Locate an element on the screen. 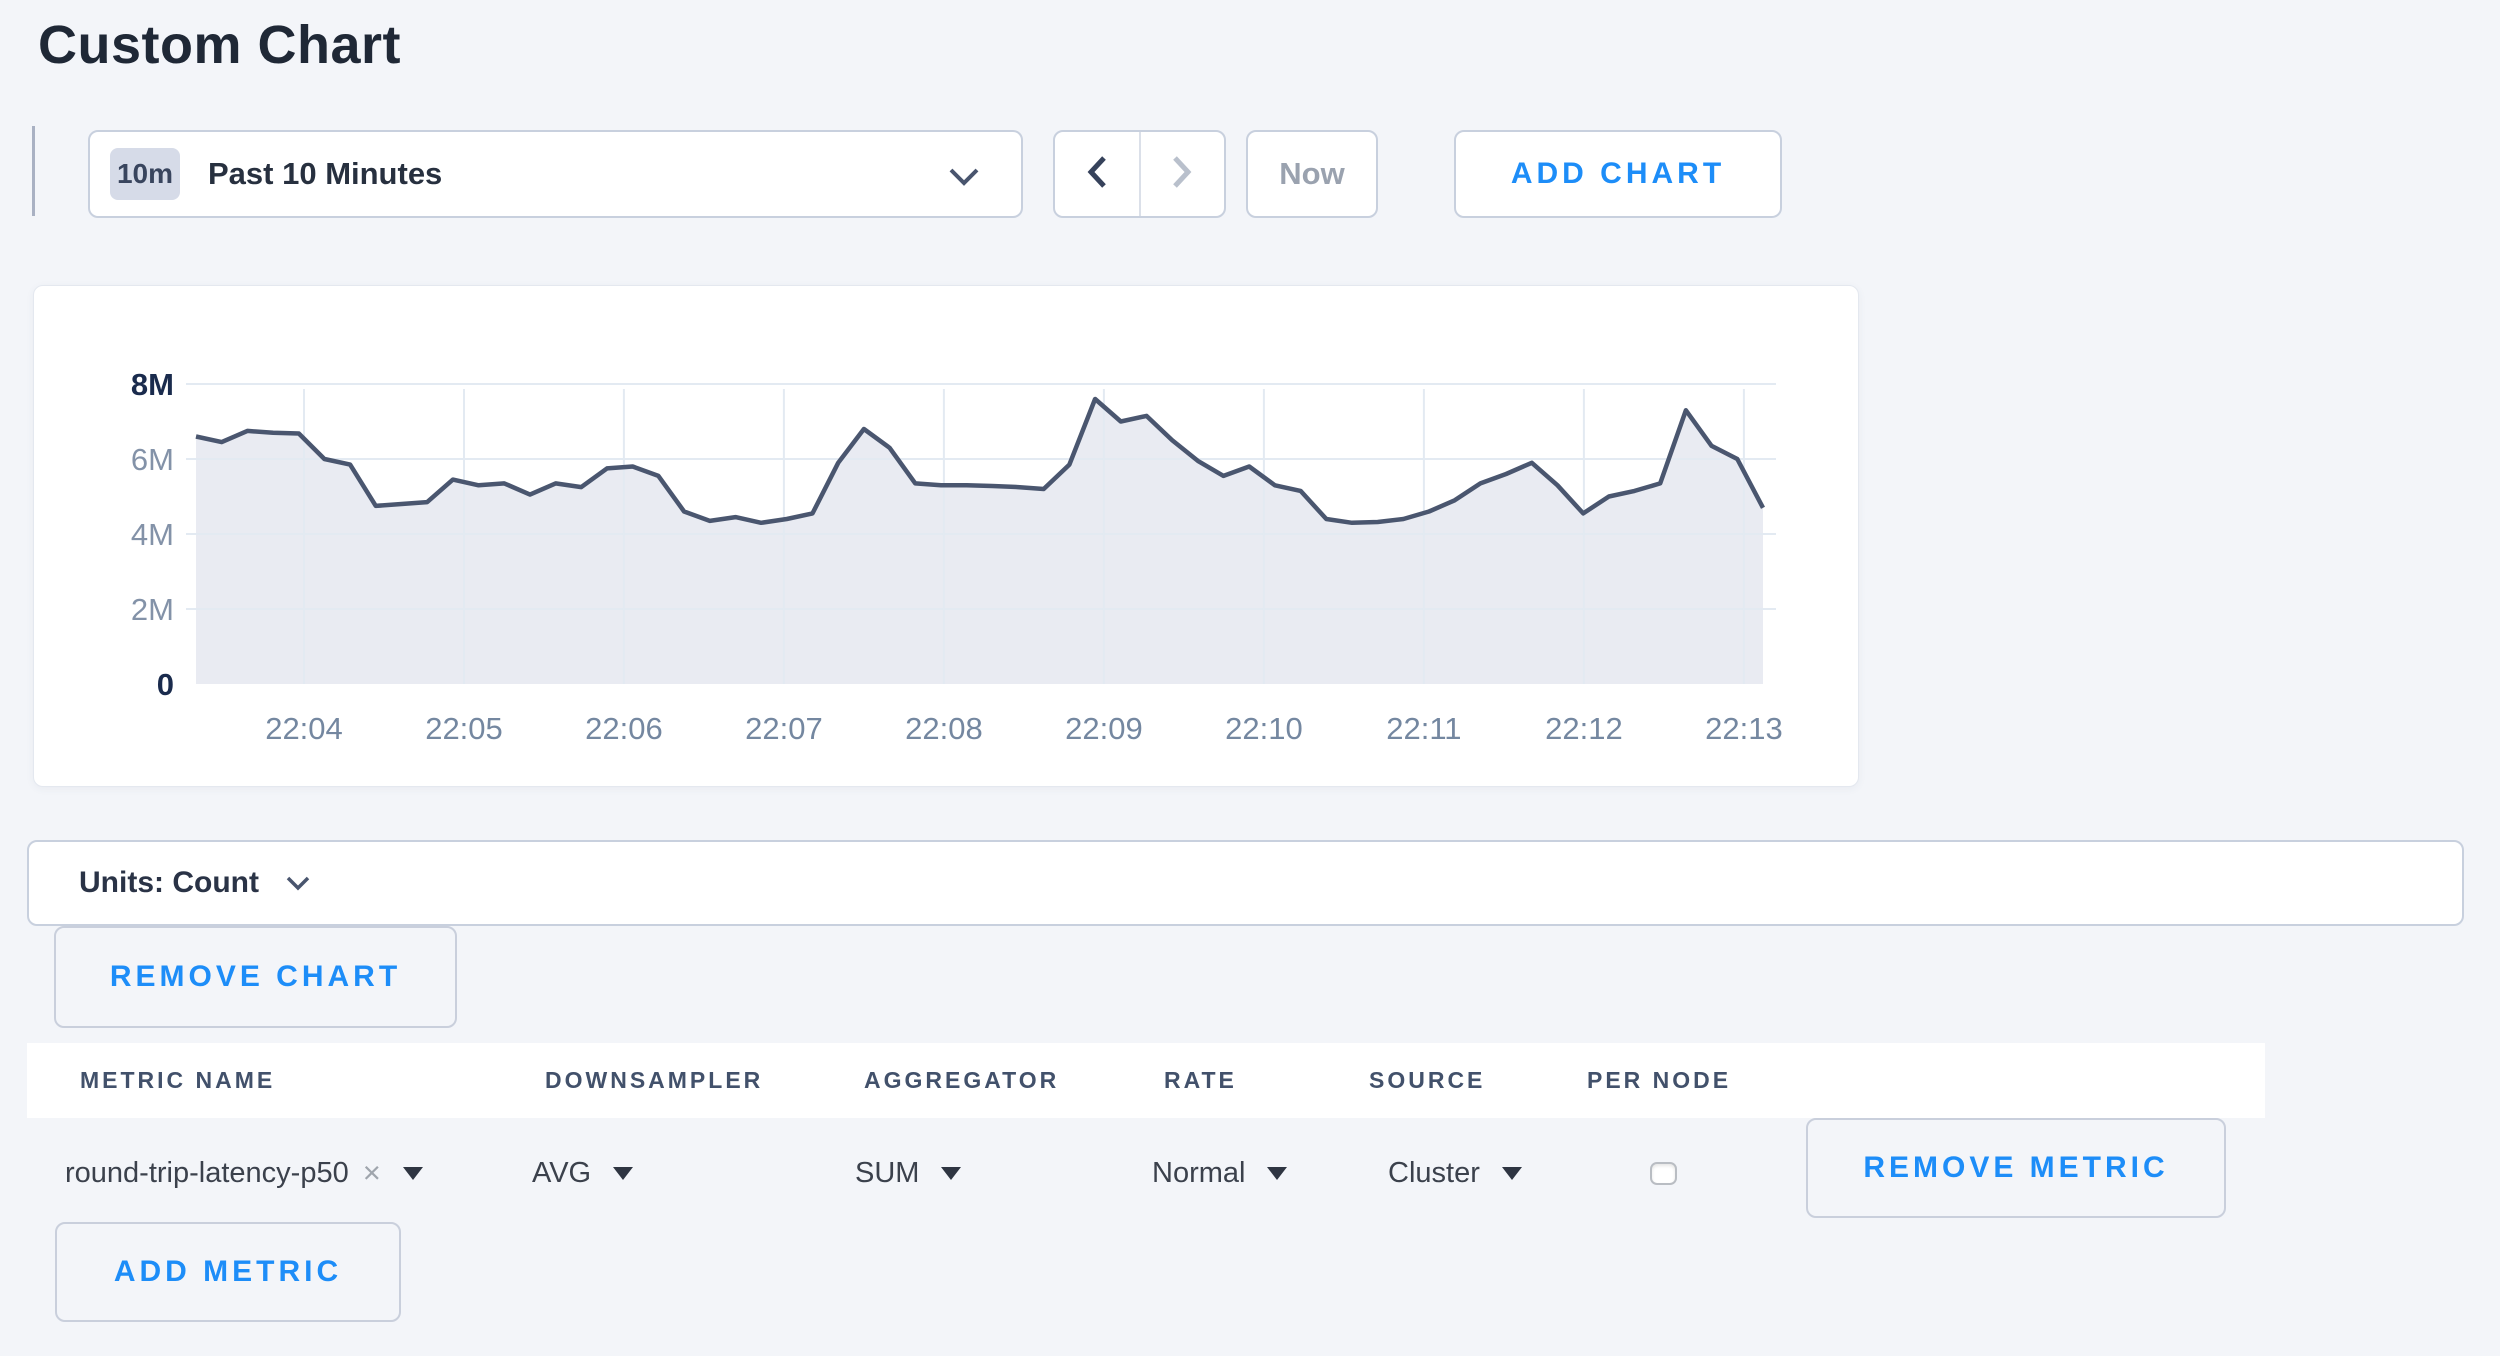 This screenshot has height=1356, width=2500. column-header-aggregator: AGGREGATOR is located at coordinates (962, 1080).